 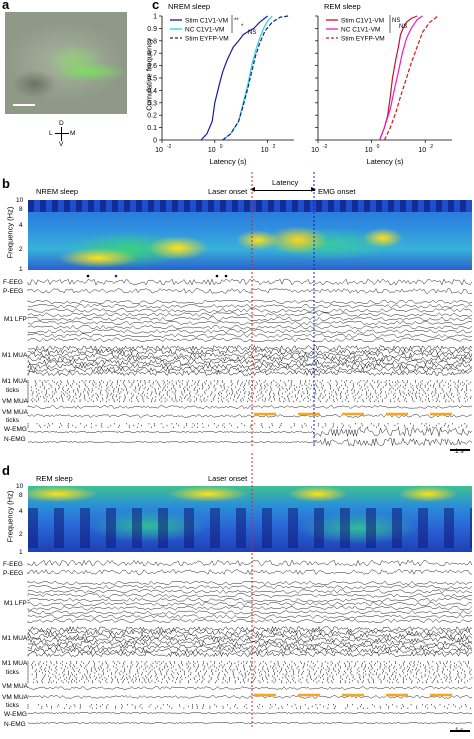 What do you see at coordinates (152, 29) in the screenshot?
I see `c-ytick-label: 0.9` at bounding box center [152, 29].